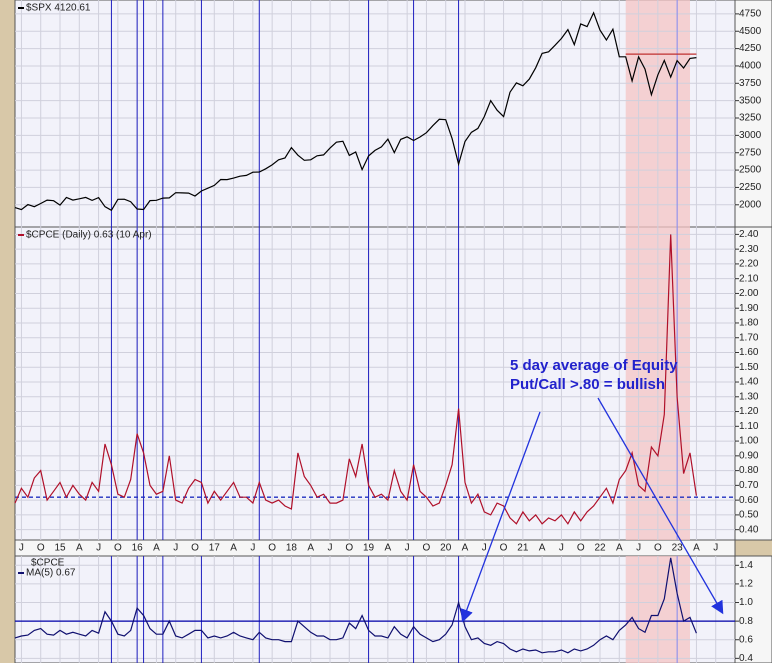 Image resolution: width=772 pixels, height=663 pixels. I want to click on y-tick-label: 2.30, so click(749, 249).